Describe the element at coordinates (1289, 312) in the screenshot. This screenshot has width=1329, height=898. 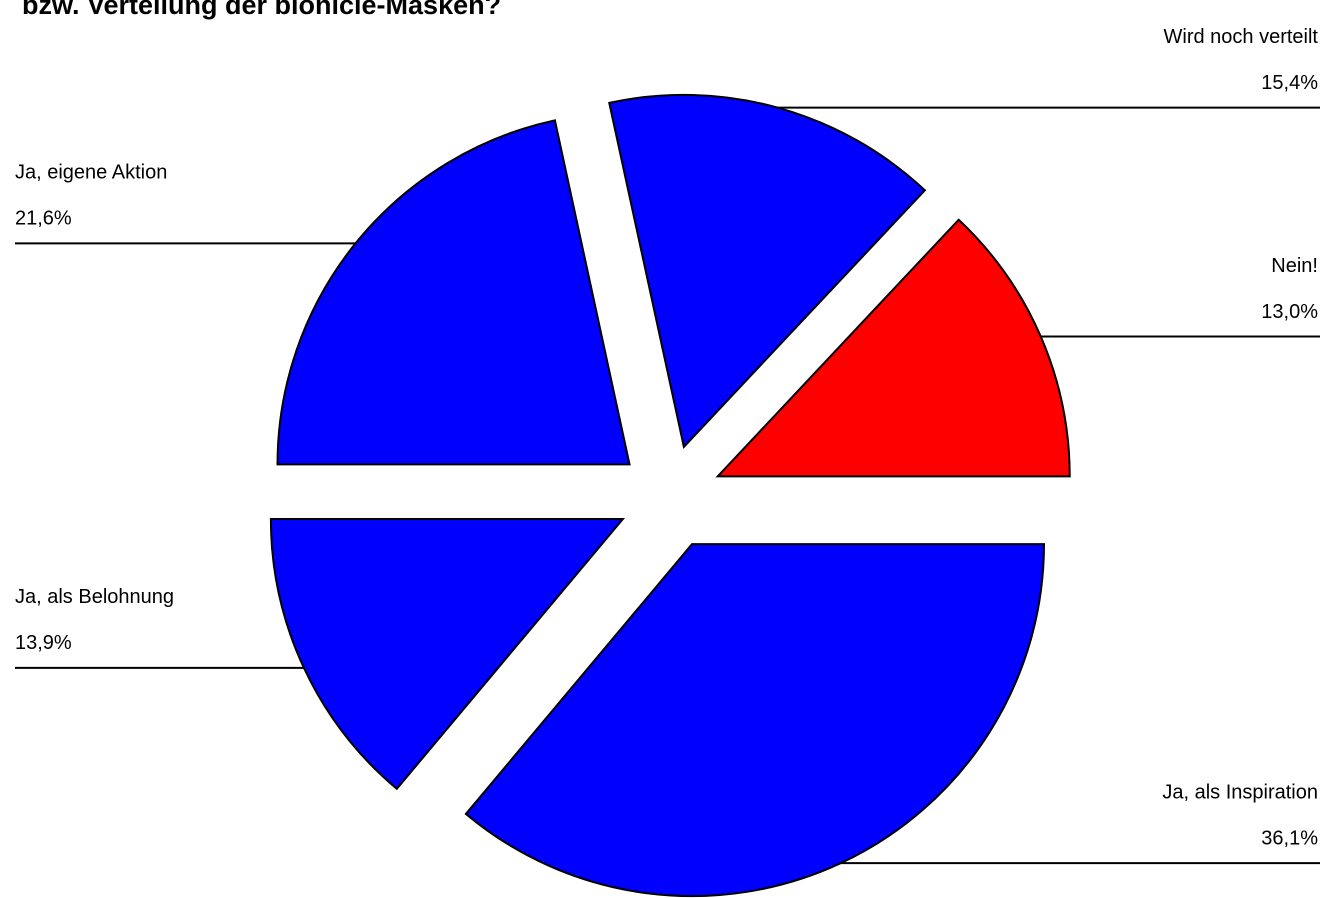
I see `value-label: 13,0%` at that location.